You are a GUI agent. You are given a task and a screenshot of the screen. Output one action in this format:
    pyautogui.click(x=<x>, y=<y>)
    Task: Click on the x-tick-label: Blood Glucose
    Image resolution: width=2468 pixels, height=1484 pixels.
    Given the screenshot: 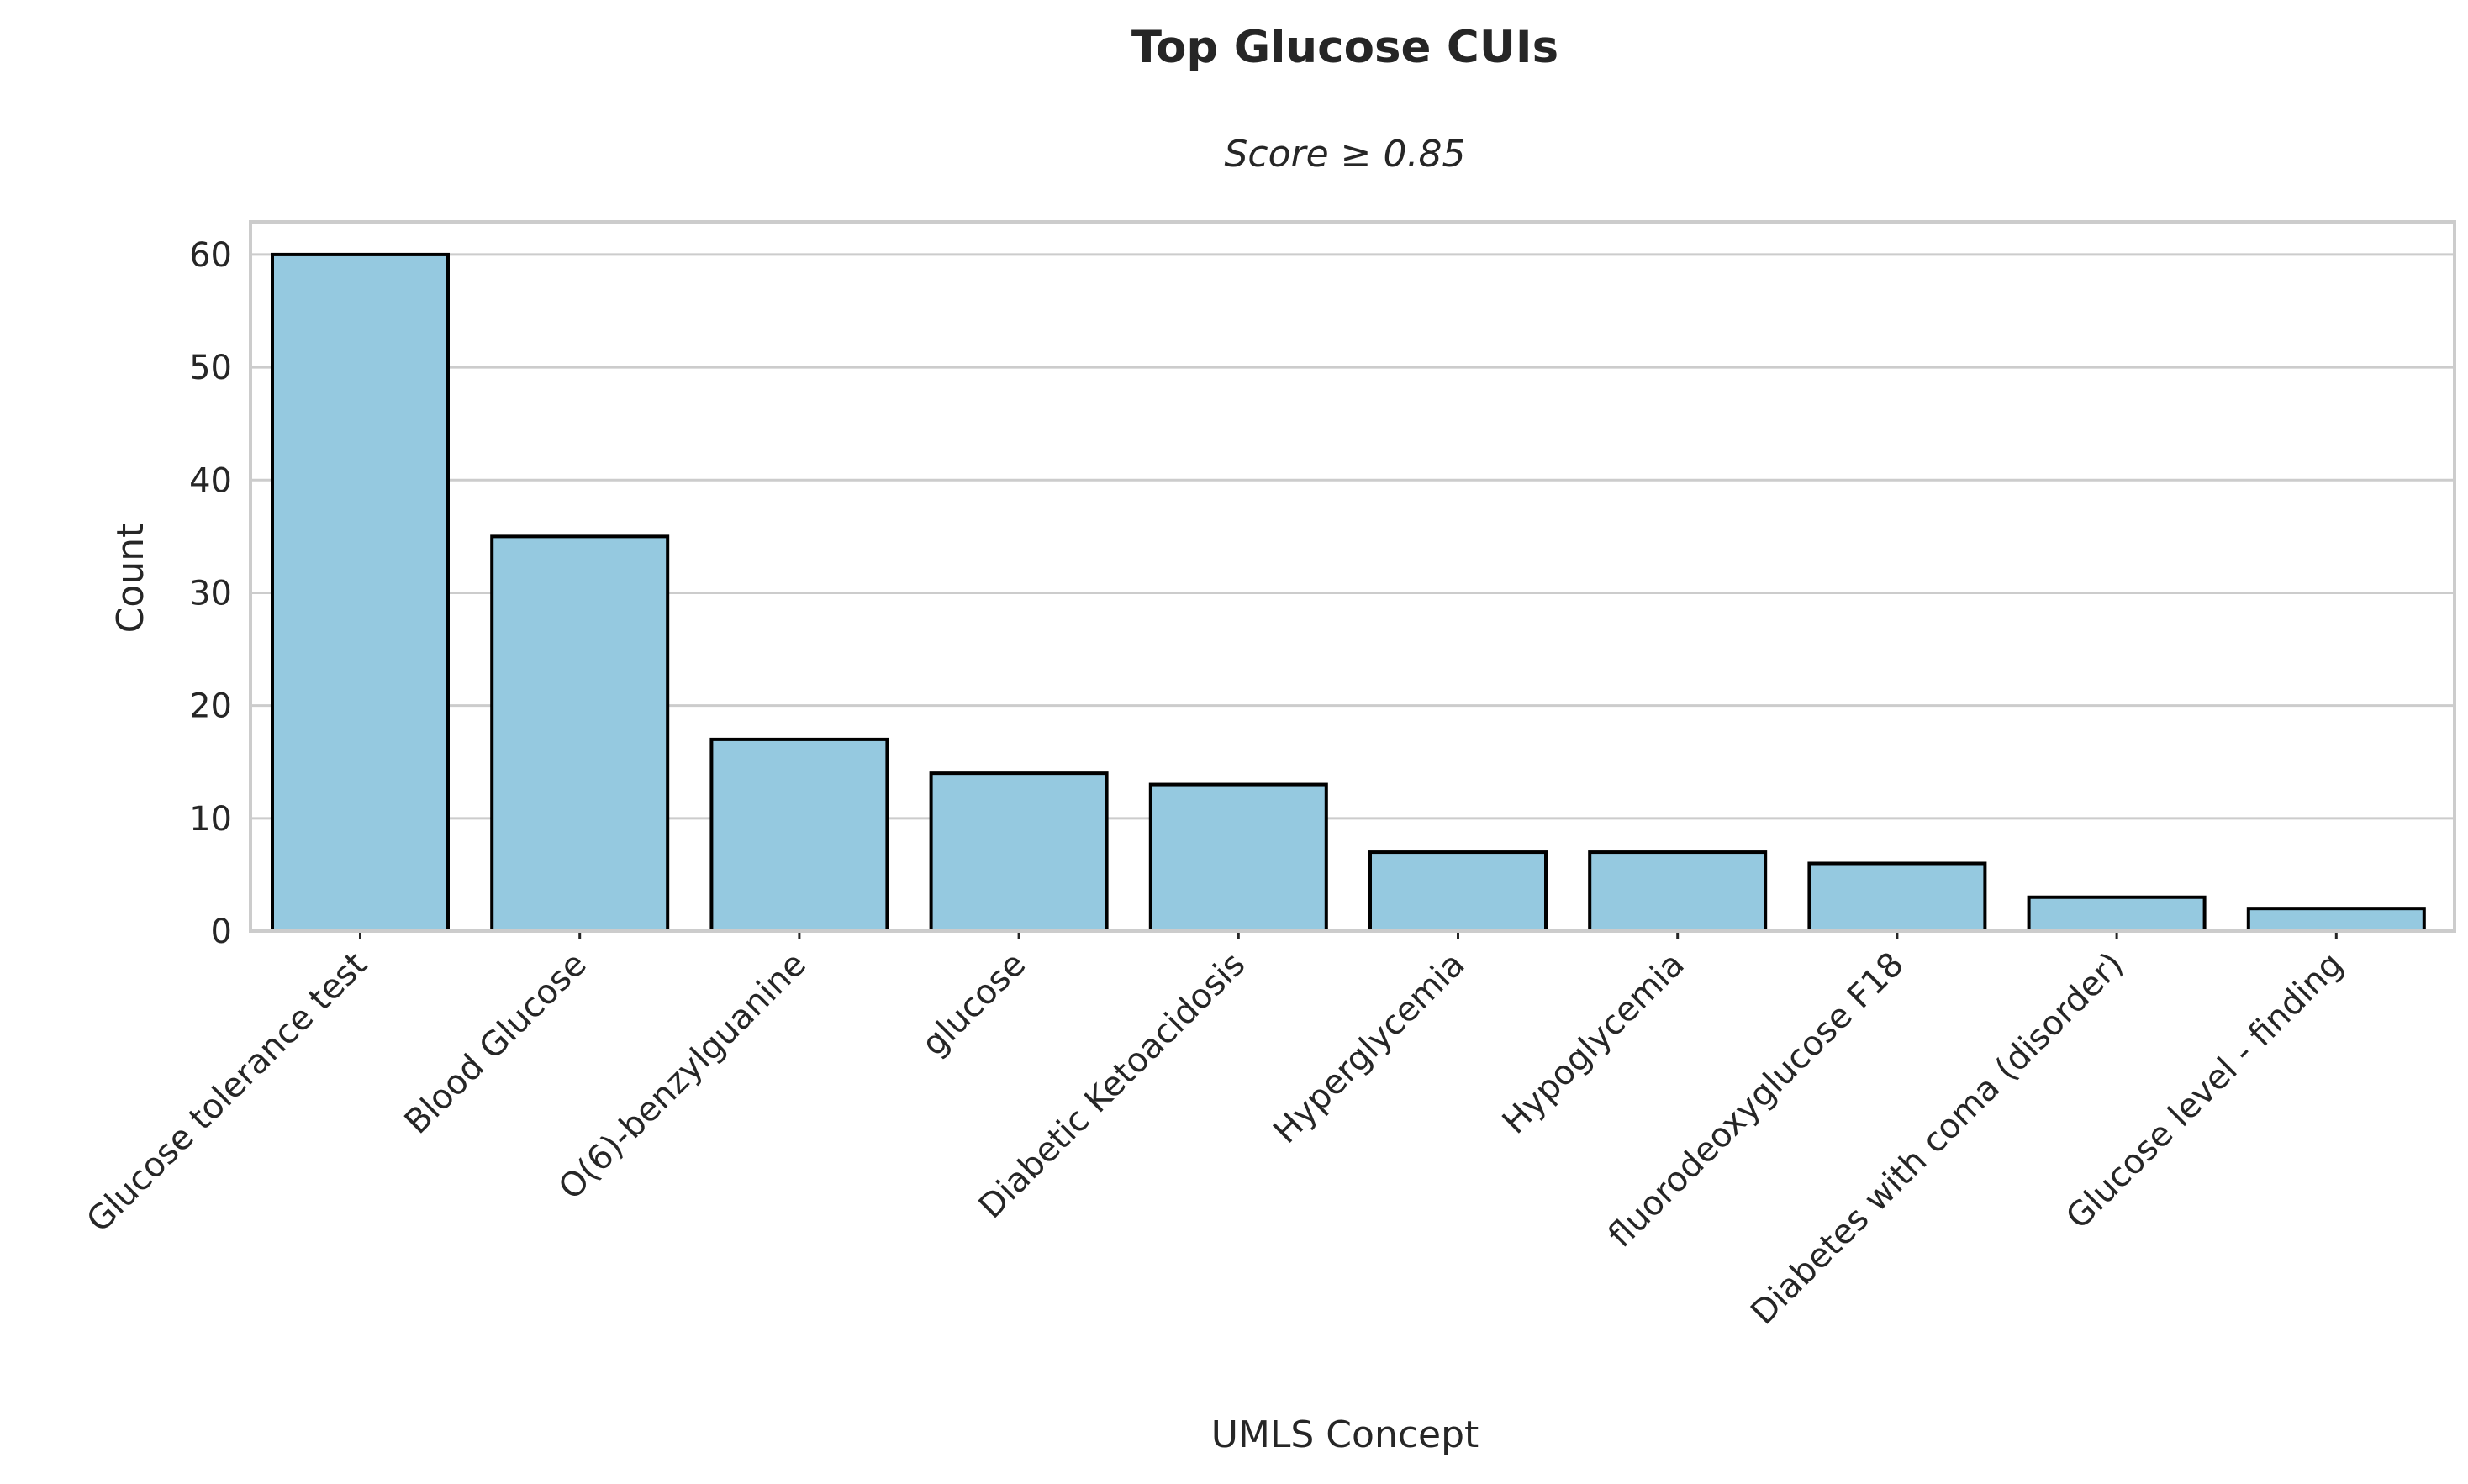 What is the action you would take?
    pyautogui.click(x=496, y=1044)
    